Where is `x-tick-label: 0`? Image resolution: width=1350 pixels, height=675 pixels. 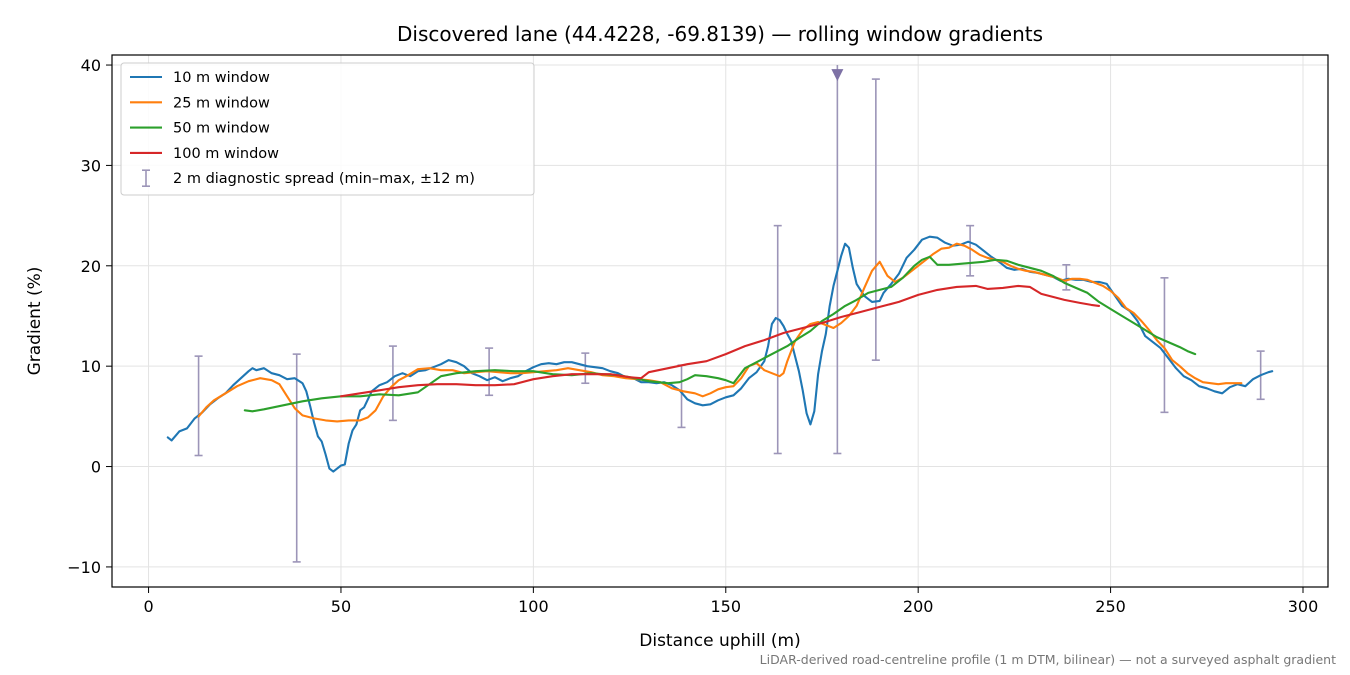
x-tick-label: 0 is located at coordinates (148, 606).